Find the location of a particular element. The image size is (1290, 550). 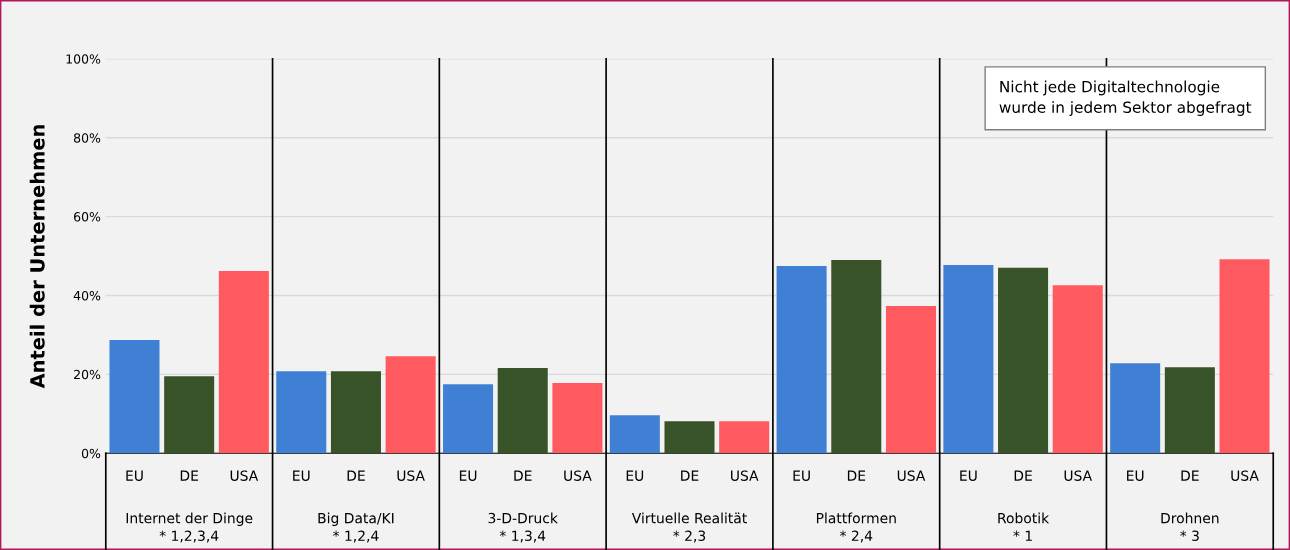

y-tick-label: 40% is located at coordinates (87, 295).